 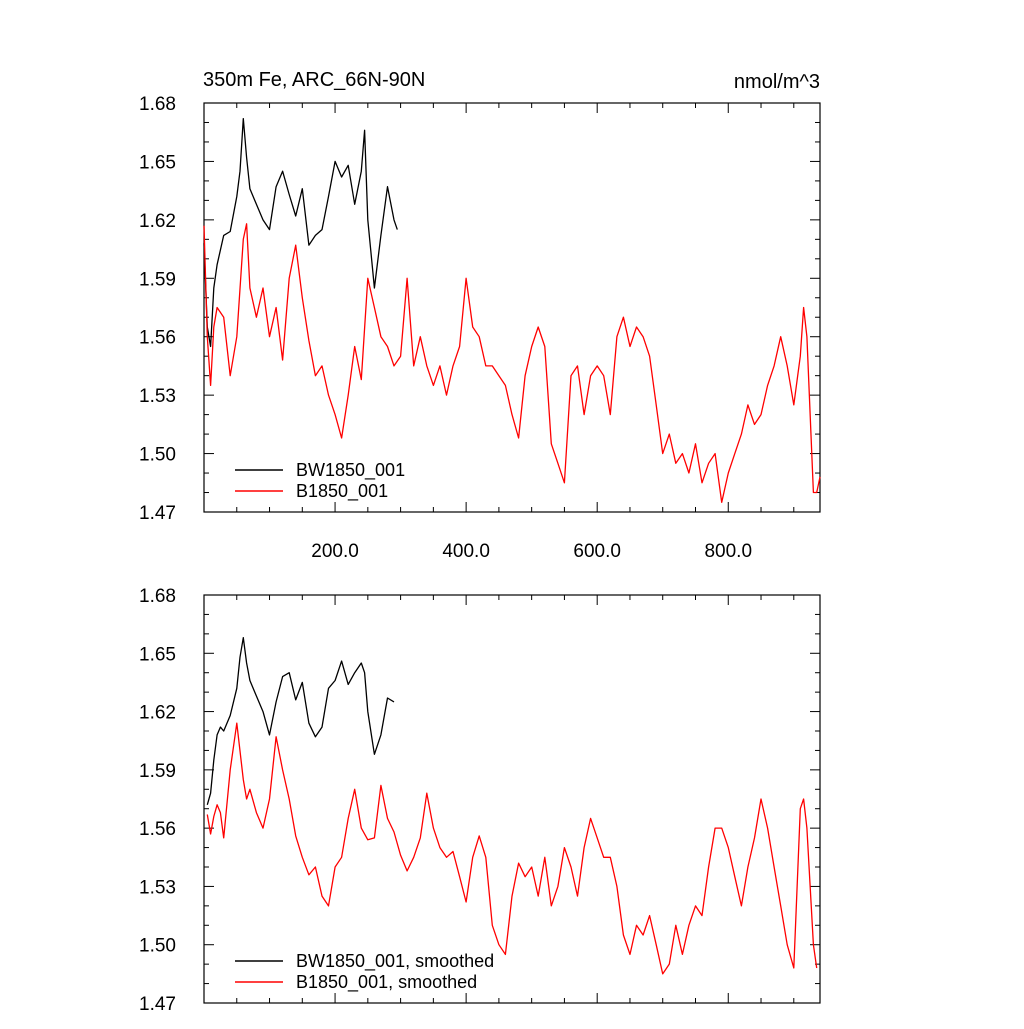 I want to click on x-tick-label: 400.0, so click(x=466, y=551).